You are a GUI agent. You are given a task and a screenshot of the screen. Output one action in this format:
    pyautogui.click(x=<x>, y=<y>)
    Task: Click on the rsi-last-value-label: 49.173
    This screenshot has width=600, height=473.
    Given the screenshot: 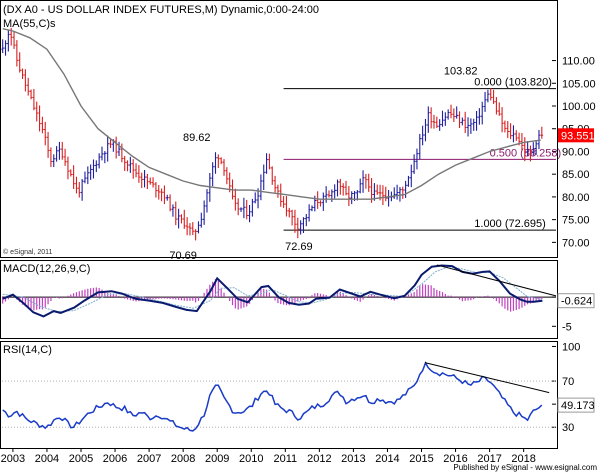 What is the action you would take?
    pyautogui.click(x=578, y=406)
    